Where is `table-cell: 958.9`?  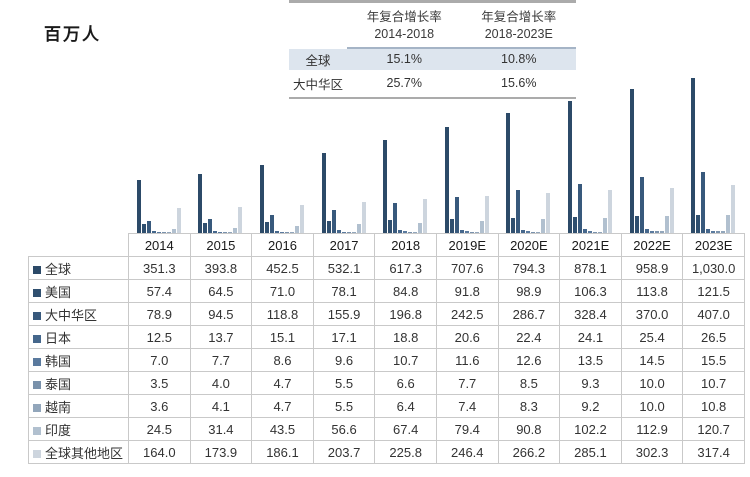
table-cell: 958.9 is located at coordinates (652, 268).